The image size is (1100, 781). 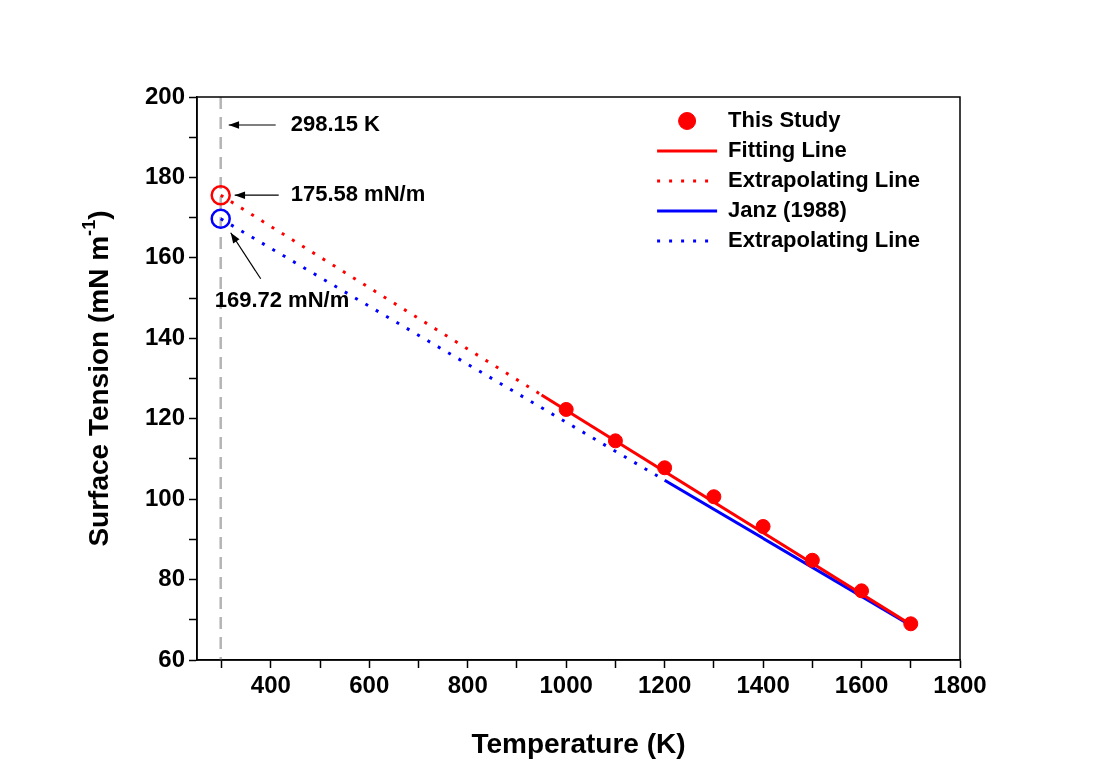 I want to click on y-tick-label: 160, so click(x=164, y=256).